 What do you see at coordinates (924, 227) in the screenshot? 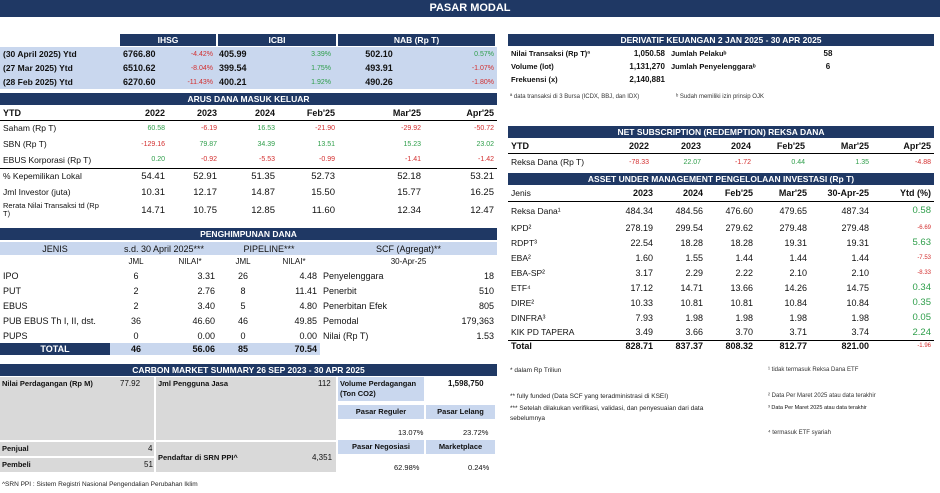
I see `aum-ytd: -6.69` at bounding box center [924, 227].